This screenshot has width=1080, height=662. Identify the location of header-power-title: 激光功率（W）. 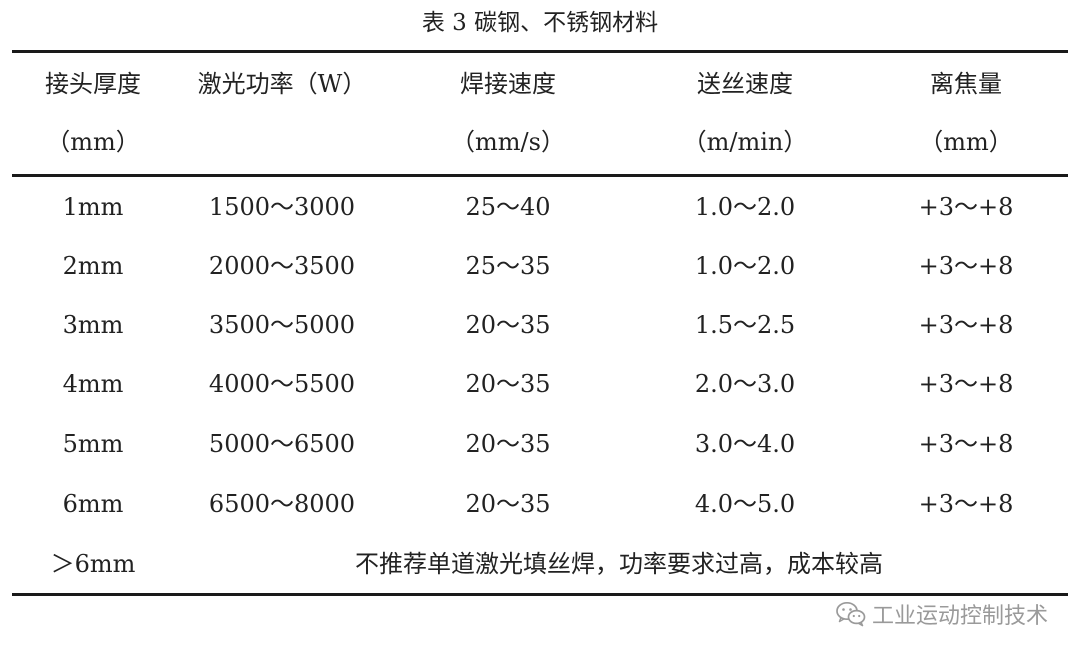
(282, 84).